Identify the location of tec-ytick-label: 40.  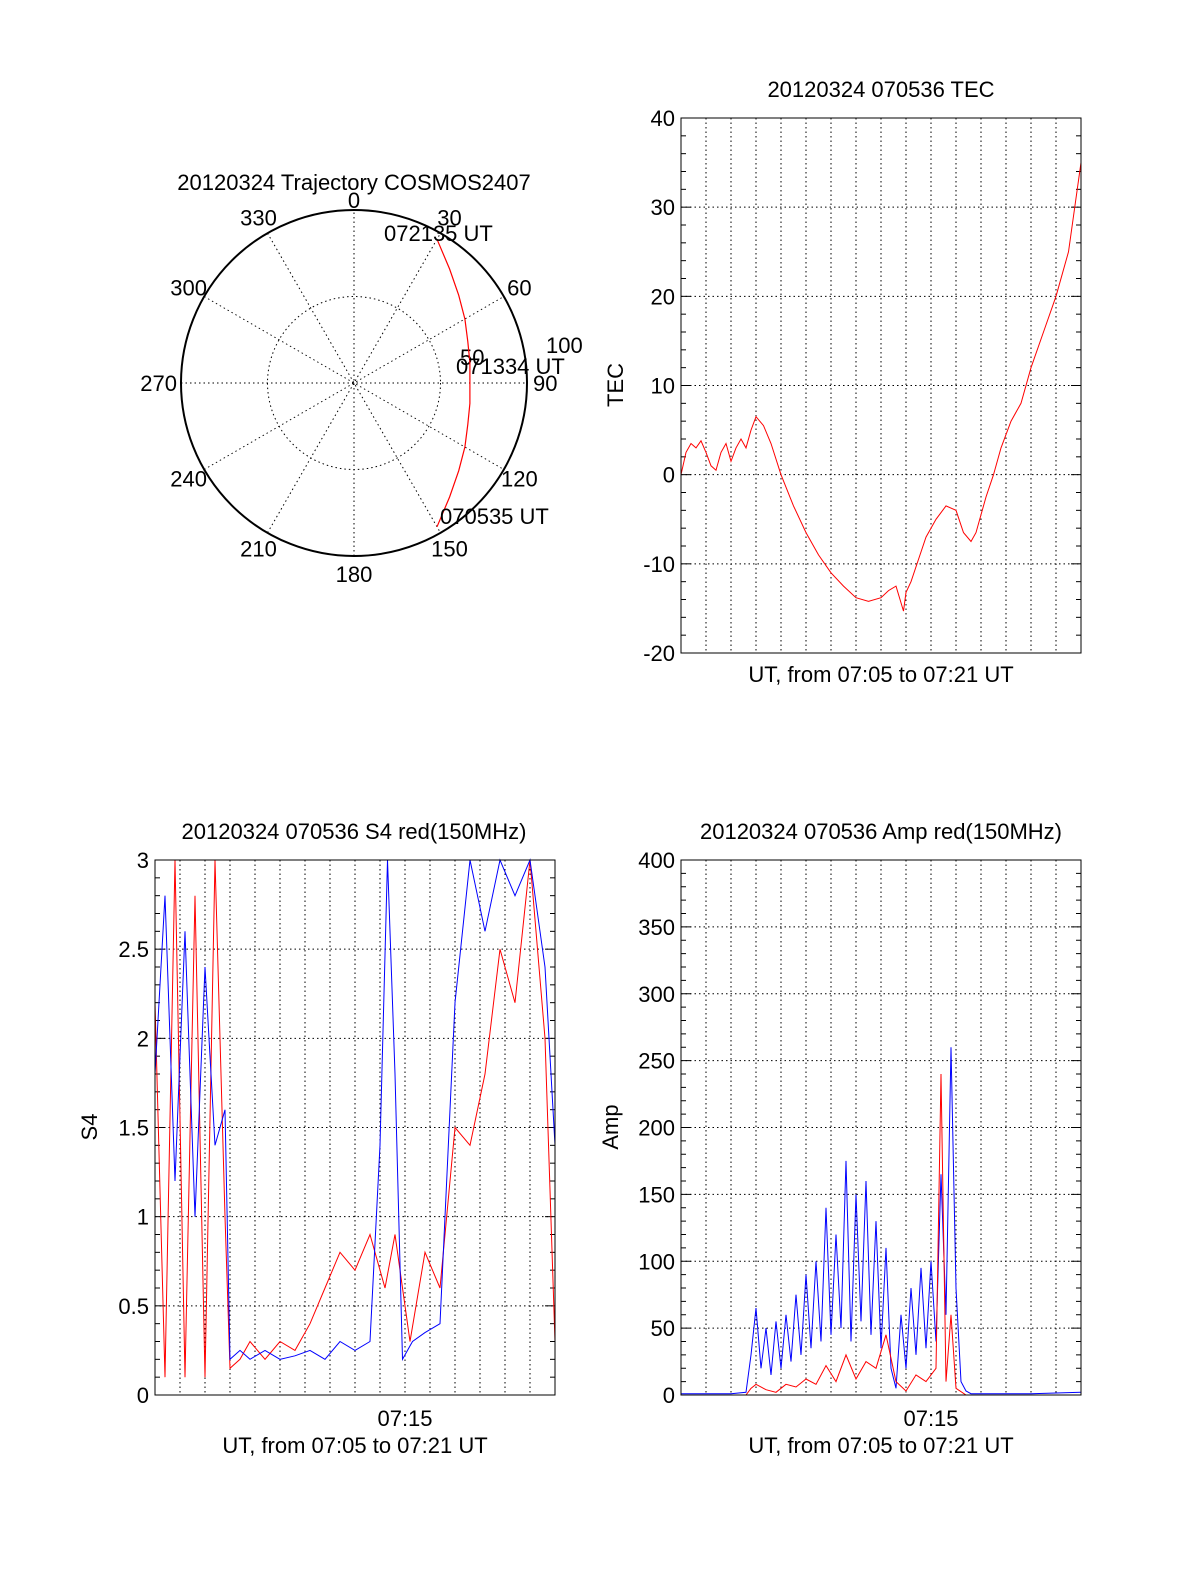
(663, 118).